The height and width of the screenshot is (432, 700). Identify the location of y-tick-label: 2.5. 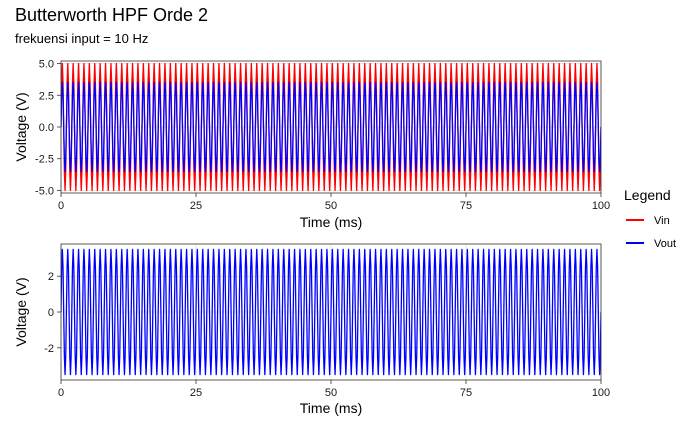
(46, 96).